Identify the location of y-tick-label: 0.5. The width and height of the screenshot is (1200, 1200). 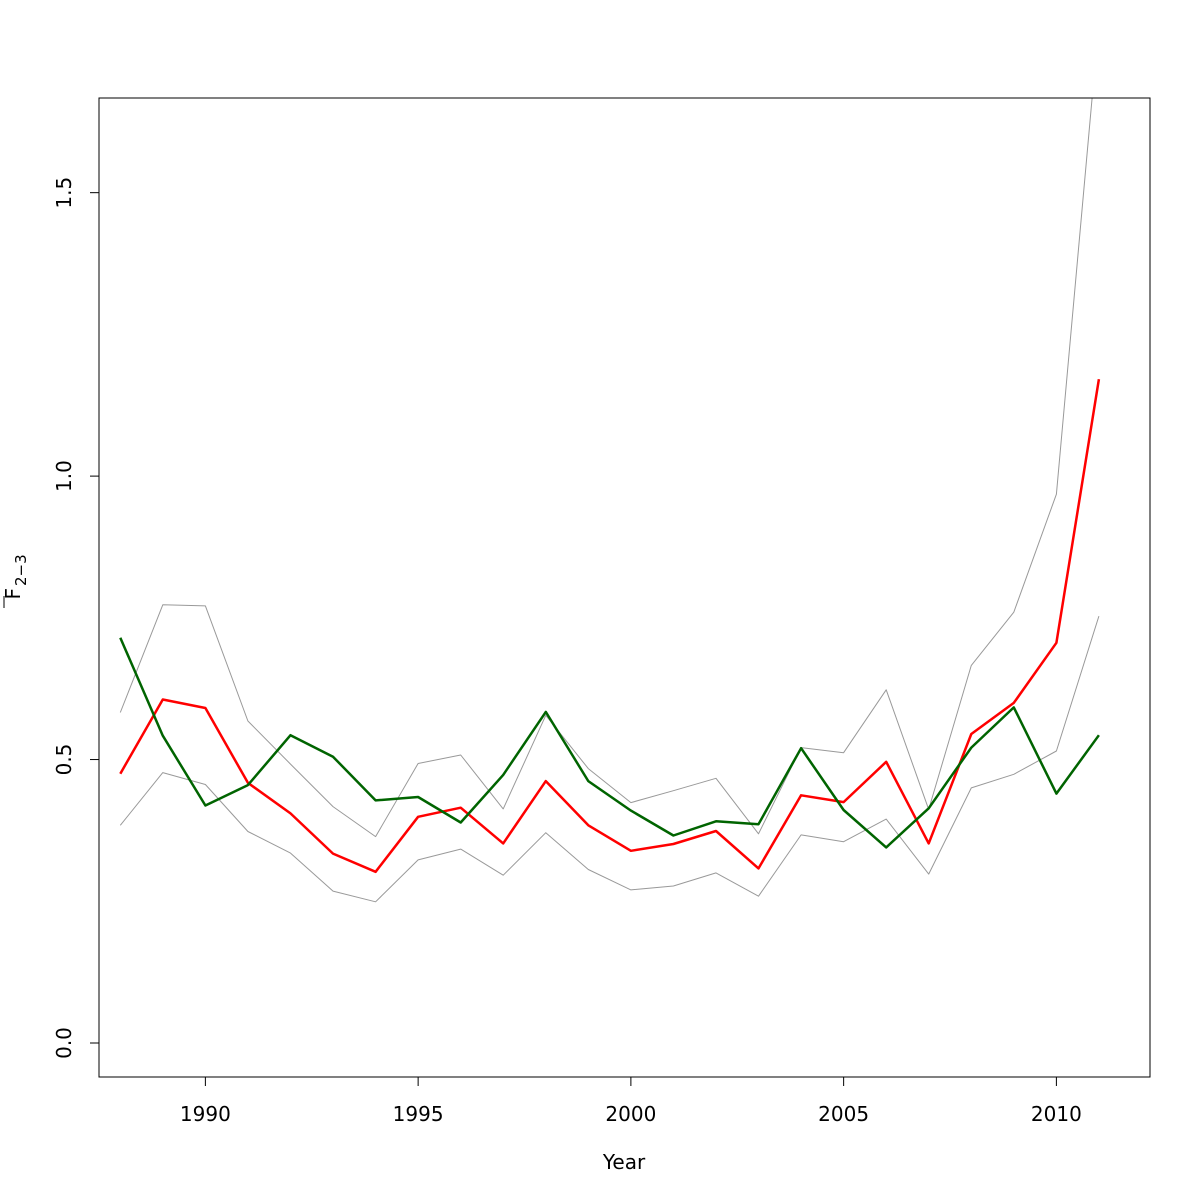
(64, 760).